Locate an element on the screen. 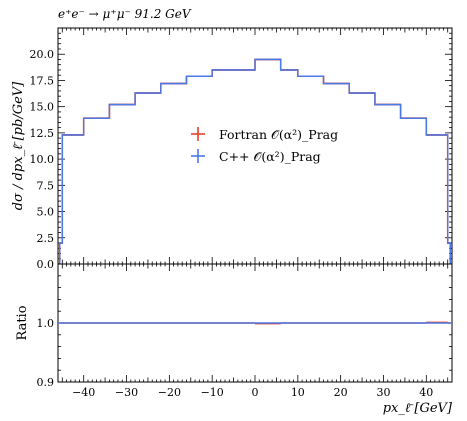 This screenshot has width=467, height=421. y-tick-label: 7.5 is located at coordinates (46, 185).